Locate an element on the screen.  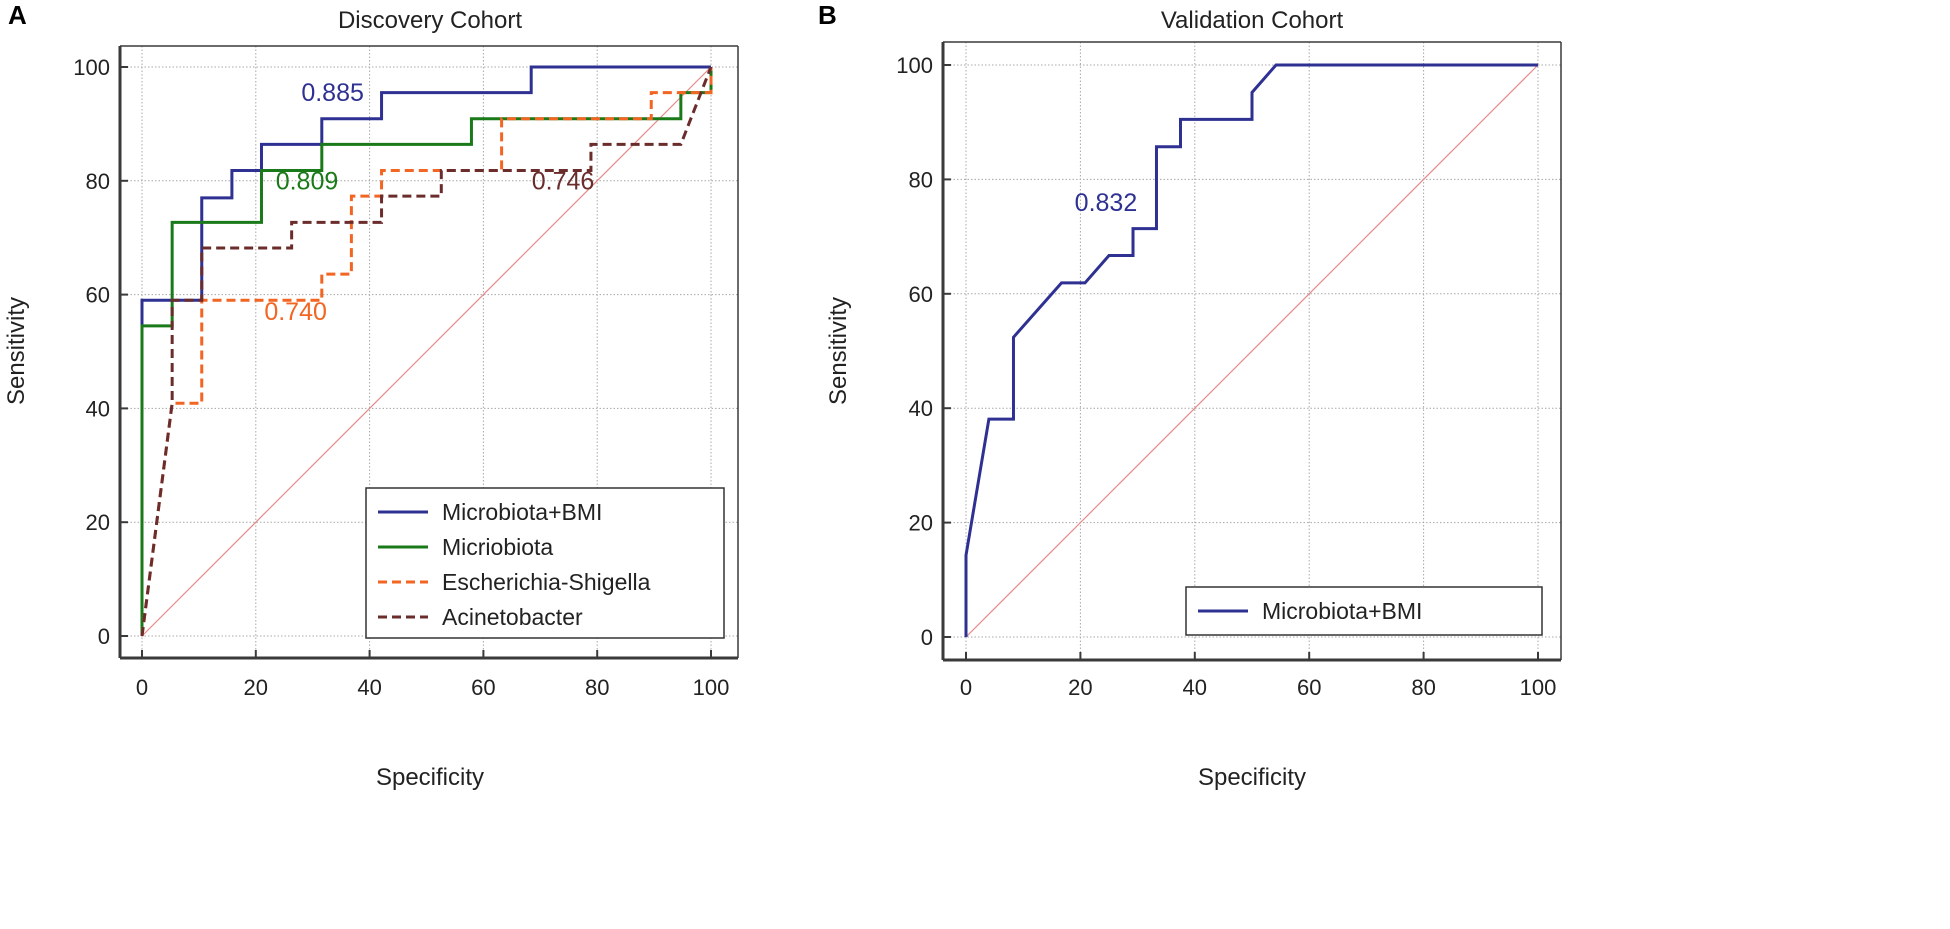
legend-b: Microbiota+BMI is located at coordinates (1364, 611).